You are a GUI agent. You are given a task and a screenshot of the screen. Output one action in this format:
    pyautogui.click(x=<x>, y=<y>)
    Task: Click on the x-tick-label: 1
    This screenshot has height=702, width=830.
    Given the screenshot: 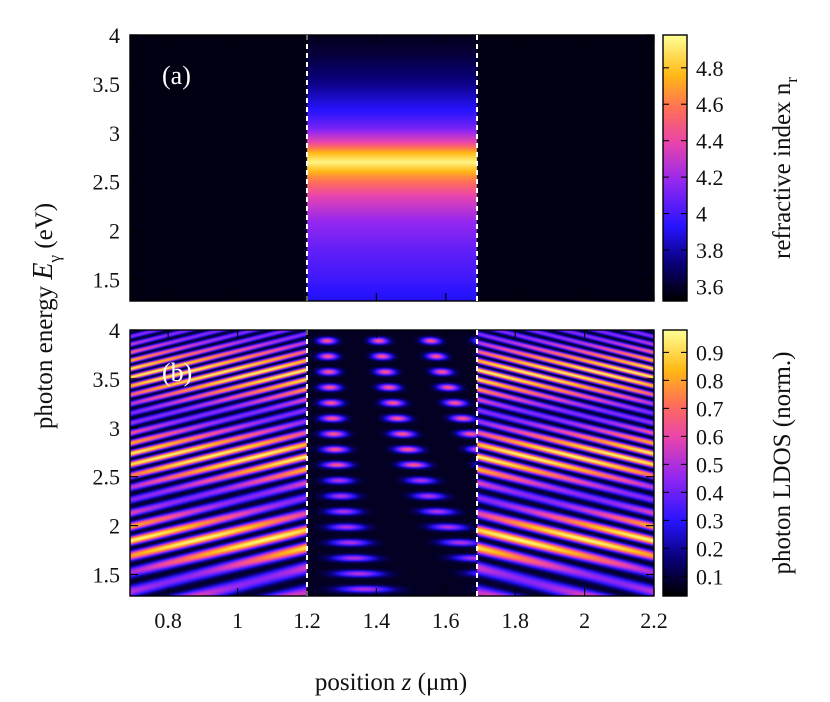 What is the action you would take?
    pyautogui.click(x=237, y=620)
    